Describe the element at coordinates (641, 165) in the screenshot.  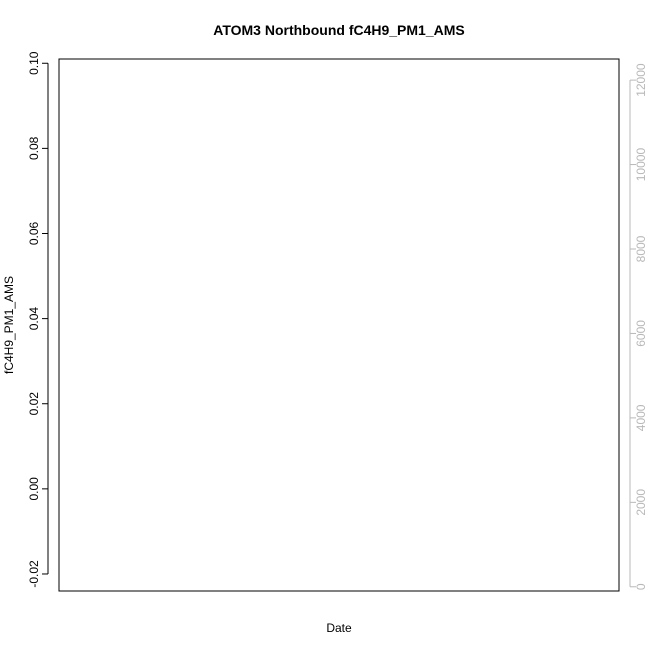
I see `secondary-tick-label: 10000` at that location.